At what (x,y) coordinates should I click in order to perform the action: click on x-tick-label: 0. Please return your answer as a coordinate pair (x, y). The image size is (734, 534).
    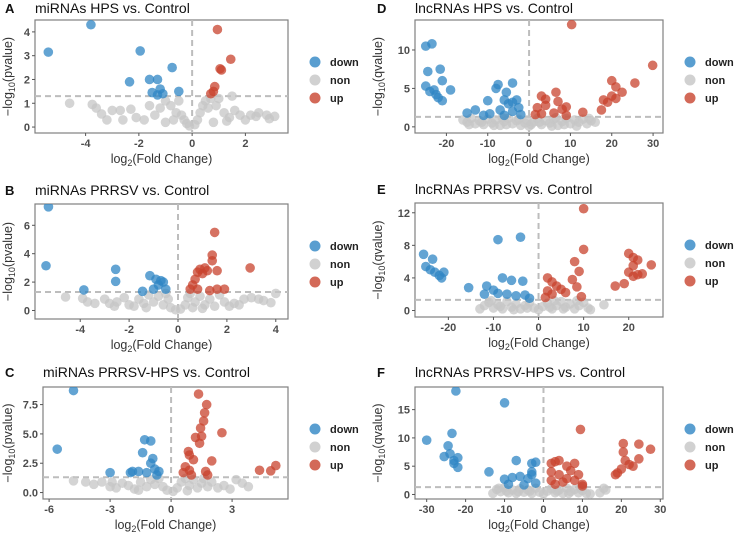
    Looking at the image, I should click on (538, 328).